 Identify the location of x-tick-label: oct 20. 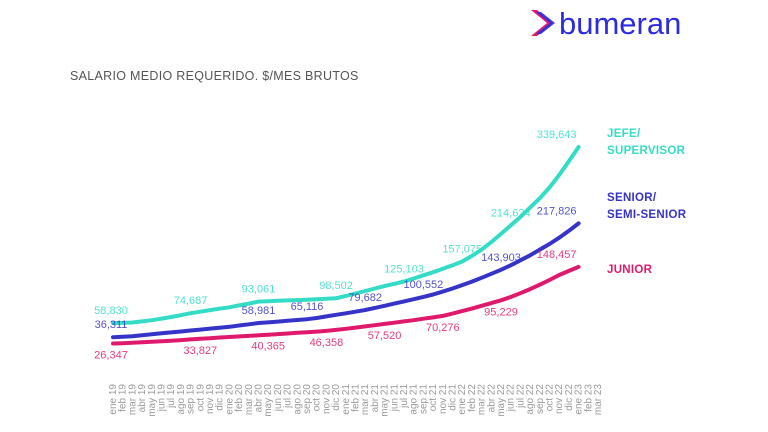
(317, 398).